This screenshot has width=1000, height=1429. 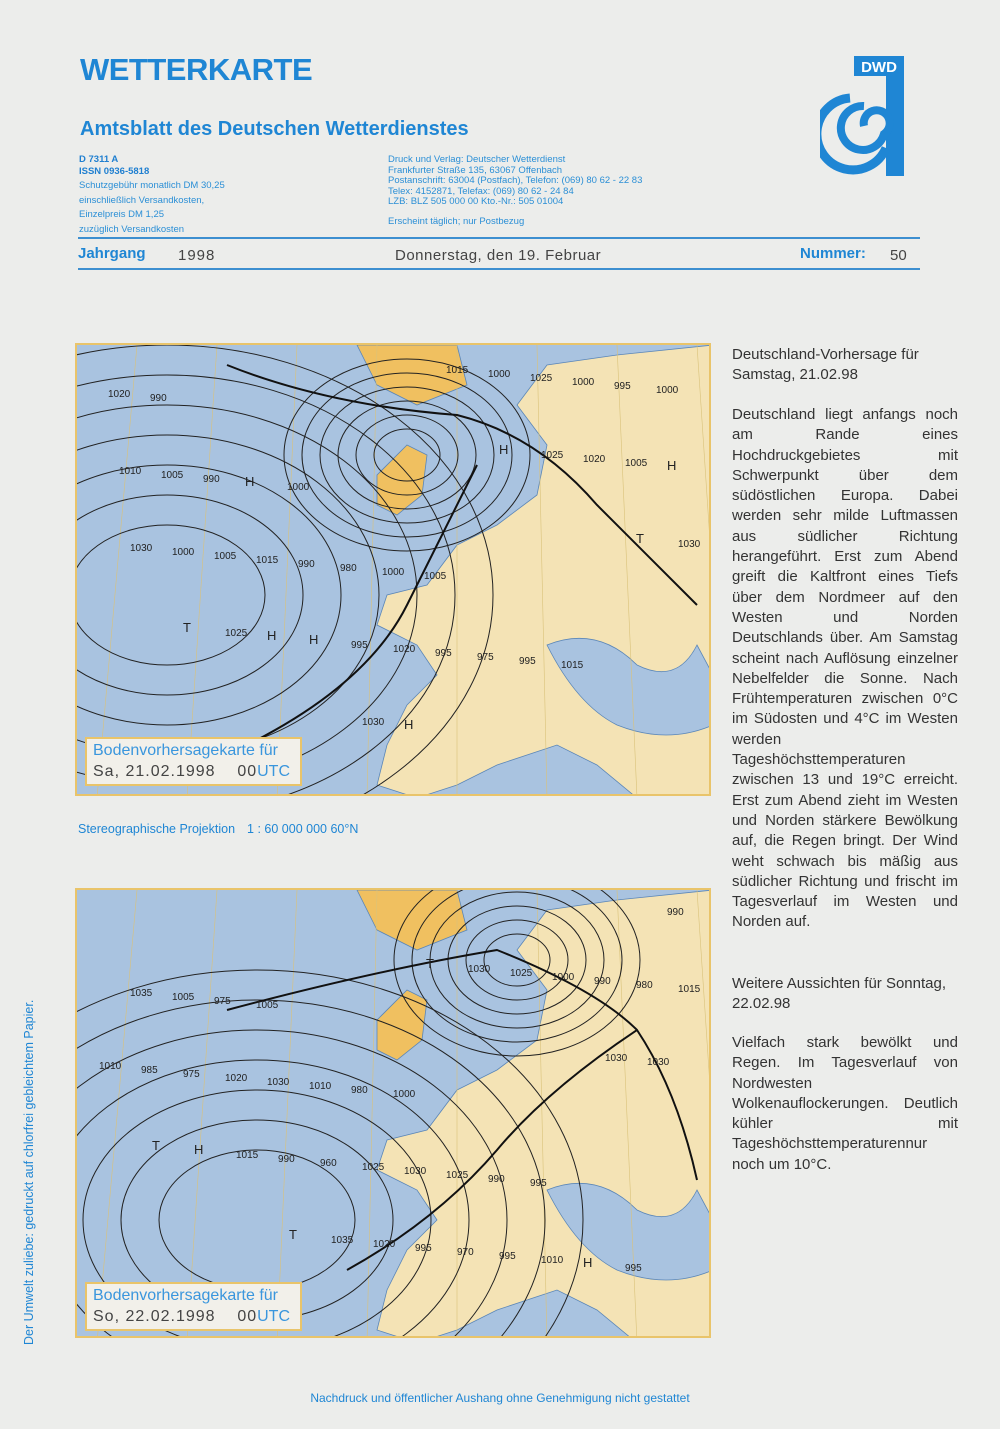 I want to click on pressure-label: 960, so click(x=328, y=1163).